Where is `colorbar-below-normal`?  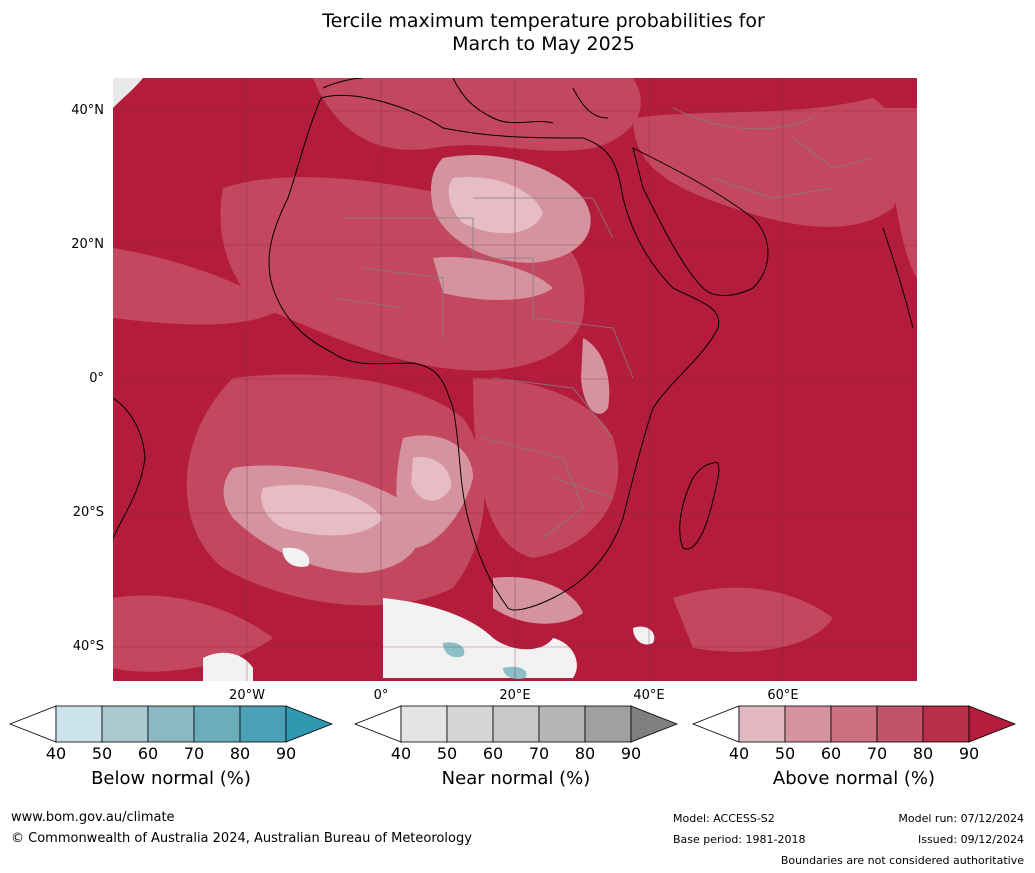
colorbar-below-normal is located at coordinates (171, 724).